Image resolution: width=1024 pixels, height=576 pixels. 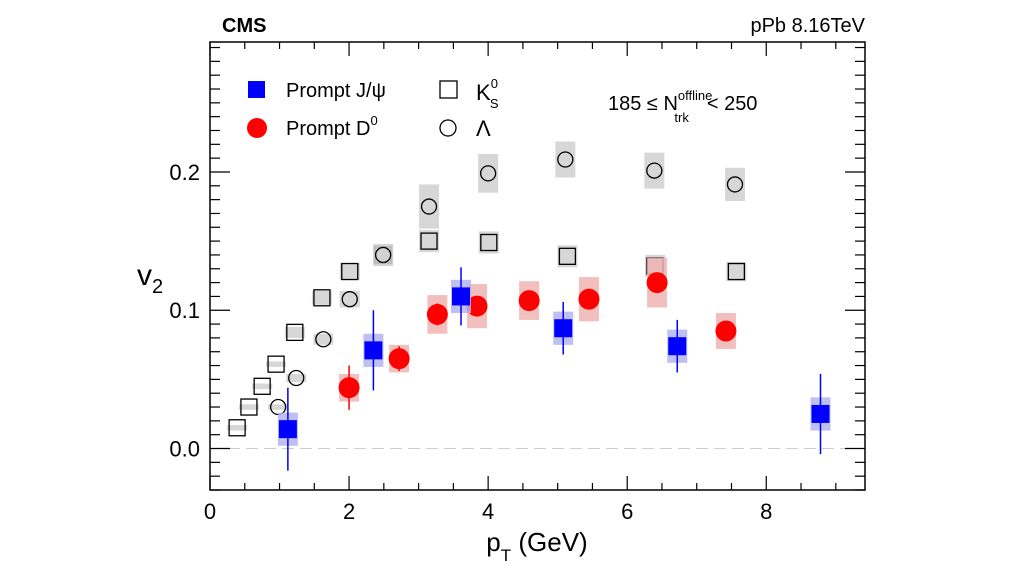 What do you see at coordinates (256, 89) in the screenshot?
I see `legend-marker-jpsi` at bounding box center [256, 89].